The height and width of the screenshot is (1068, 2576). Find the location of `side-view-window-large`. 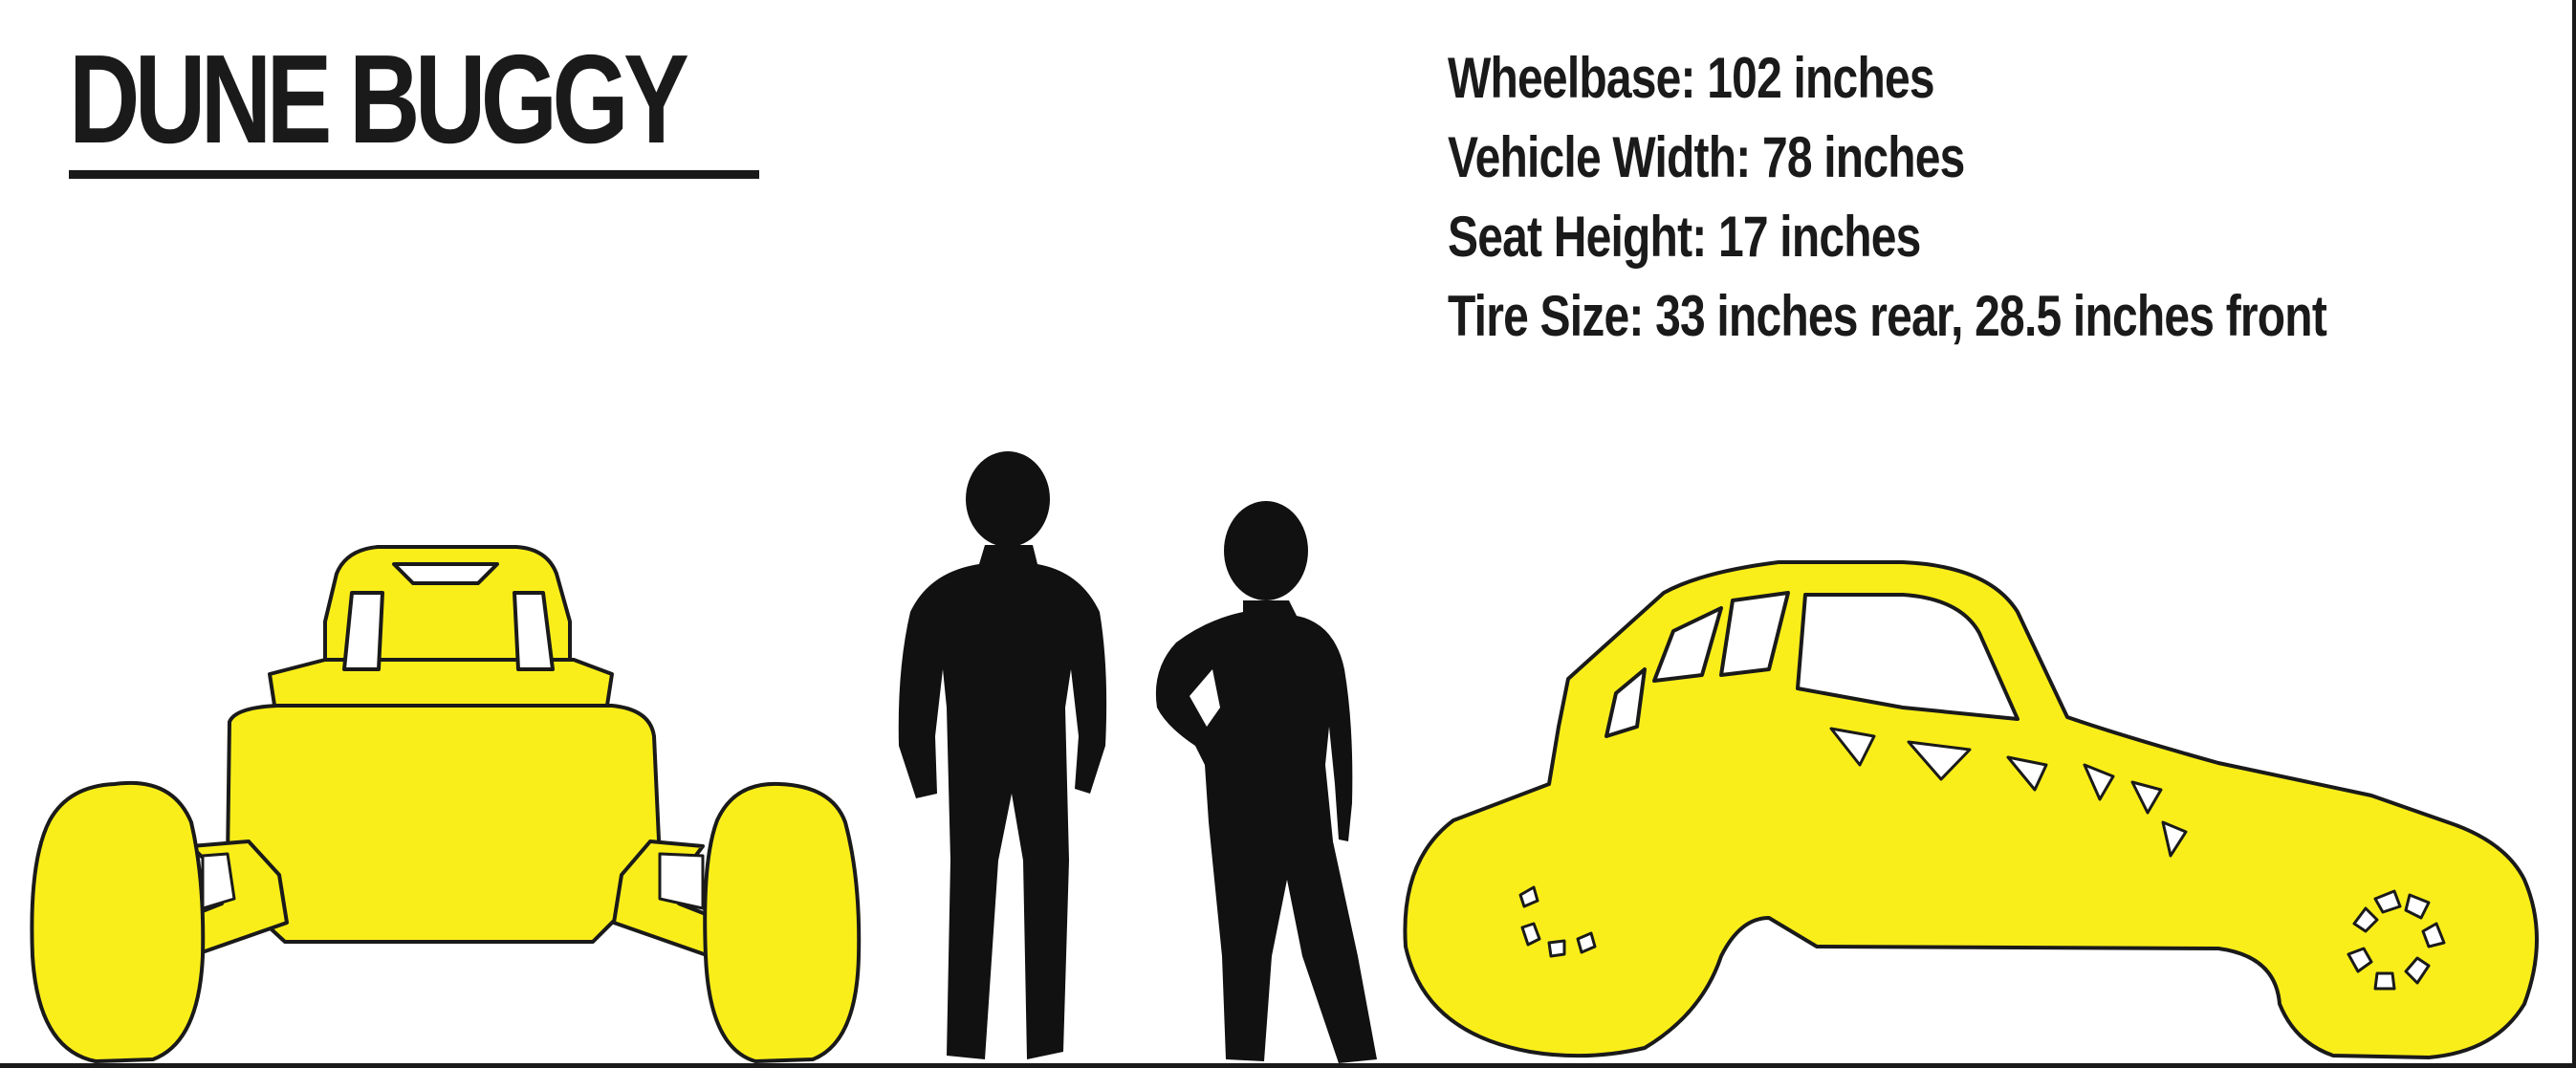

side-view-window-large is located at coordinates (1907, 657).